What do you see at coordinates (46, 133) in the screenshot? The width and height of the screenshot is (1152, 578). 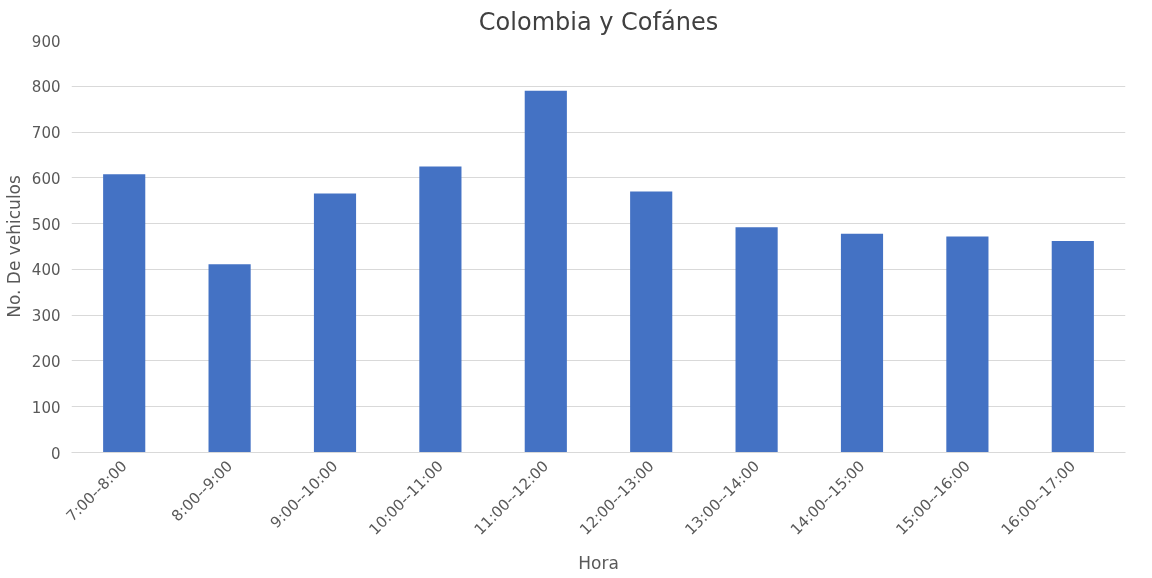 I see `y-tick-label: 700` at bounding box center [46, 133].